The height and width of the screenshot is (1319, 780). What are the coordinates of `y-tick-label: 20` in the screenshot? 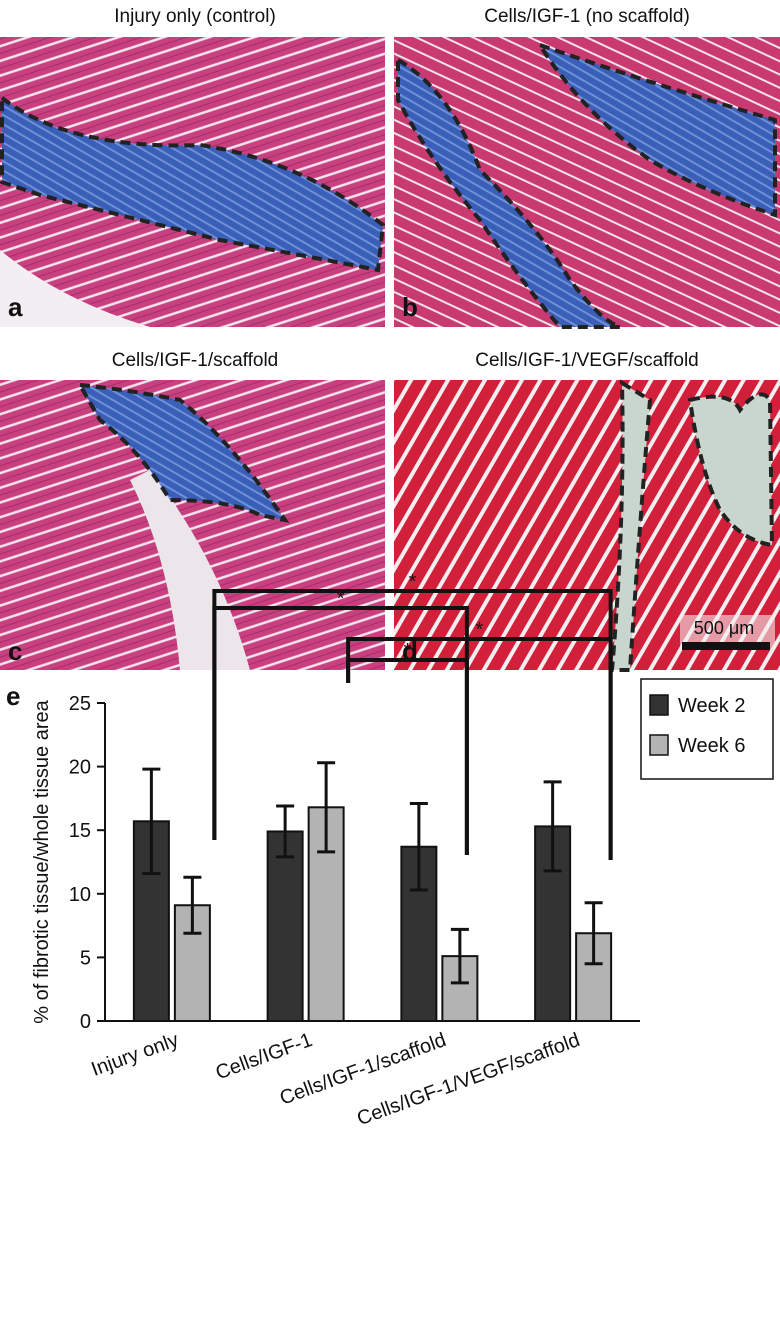 It's located at (80, 768).